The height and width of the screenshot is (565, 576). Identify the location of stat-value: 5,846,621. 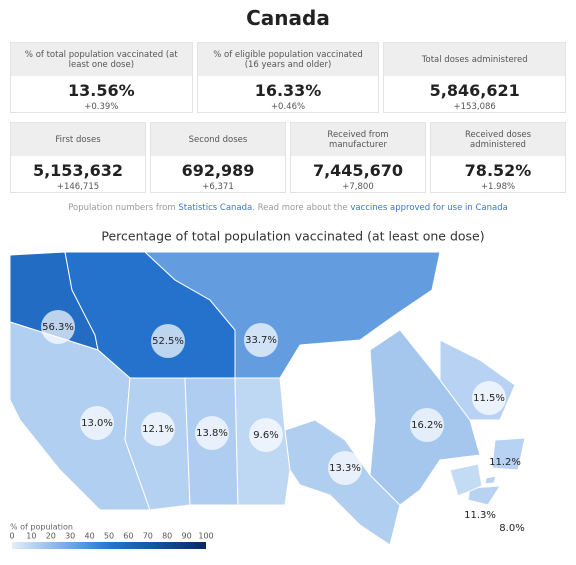
(474, 90).